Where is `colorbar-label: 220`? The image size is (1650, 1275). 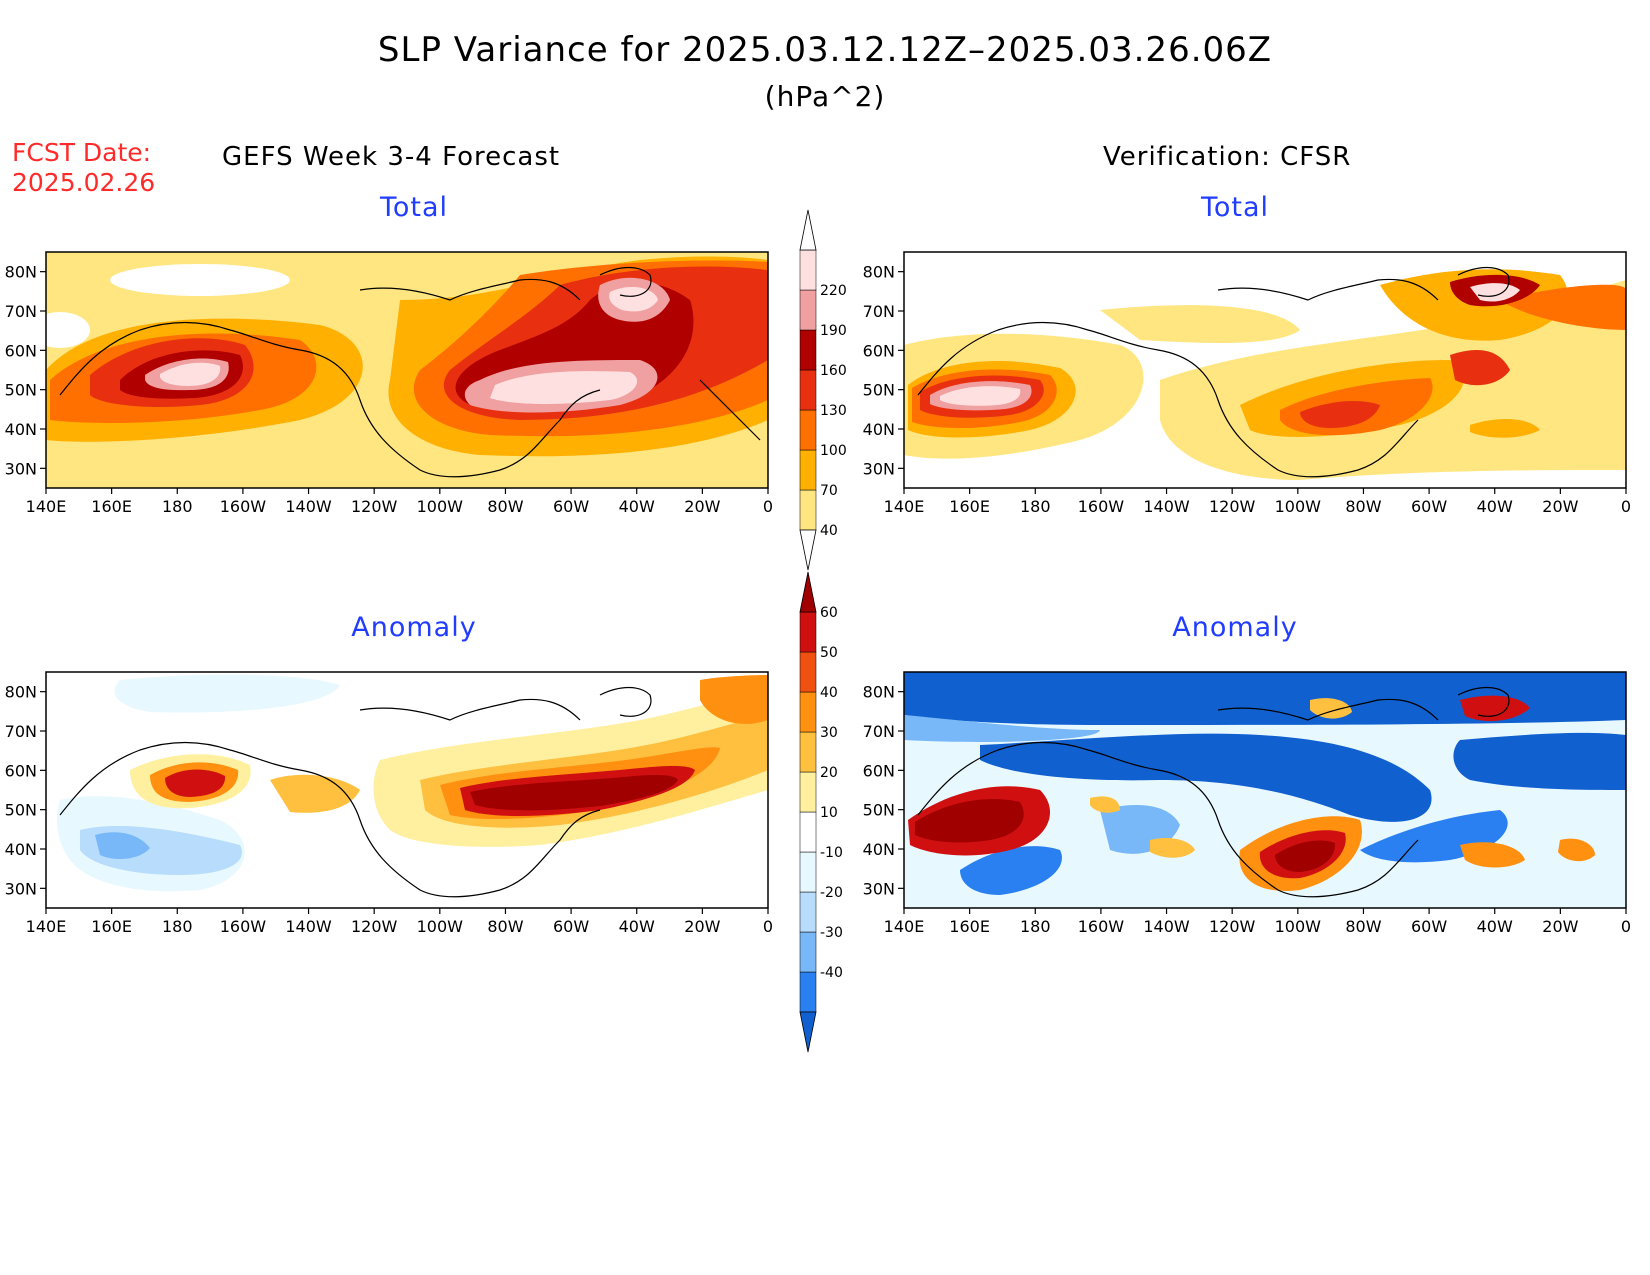 colorbar-label: 220 is located at coordinates (833, 291).